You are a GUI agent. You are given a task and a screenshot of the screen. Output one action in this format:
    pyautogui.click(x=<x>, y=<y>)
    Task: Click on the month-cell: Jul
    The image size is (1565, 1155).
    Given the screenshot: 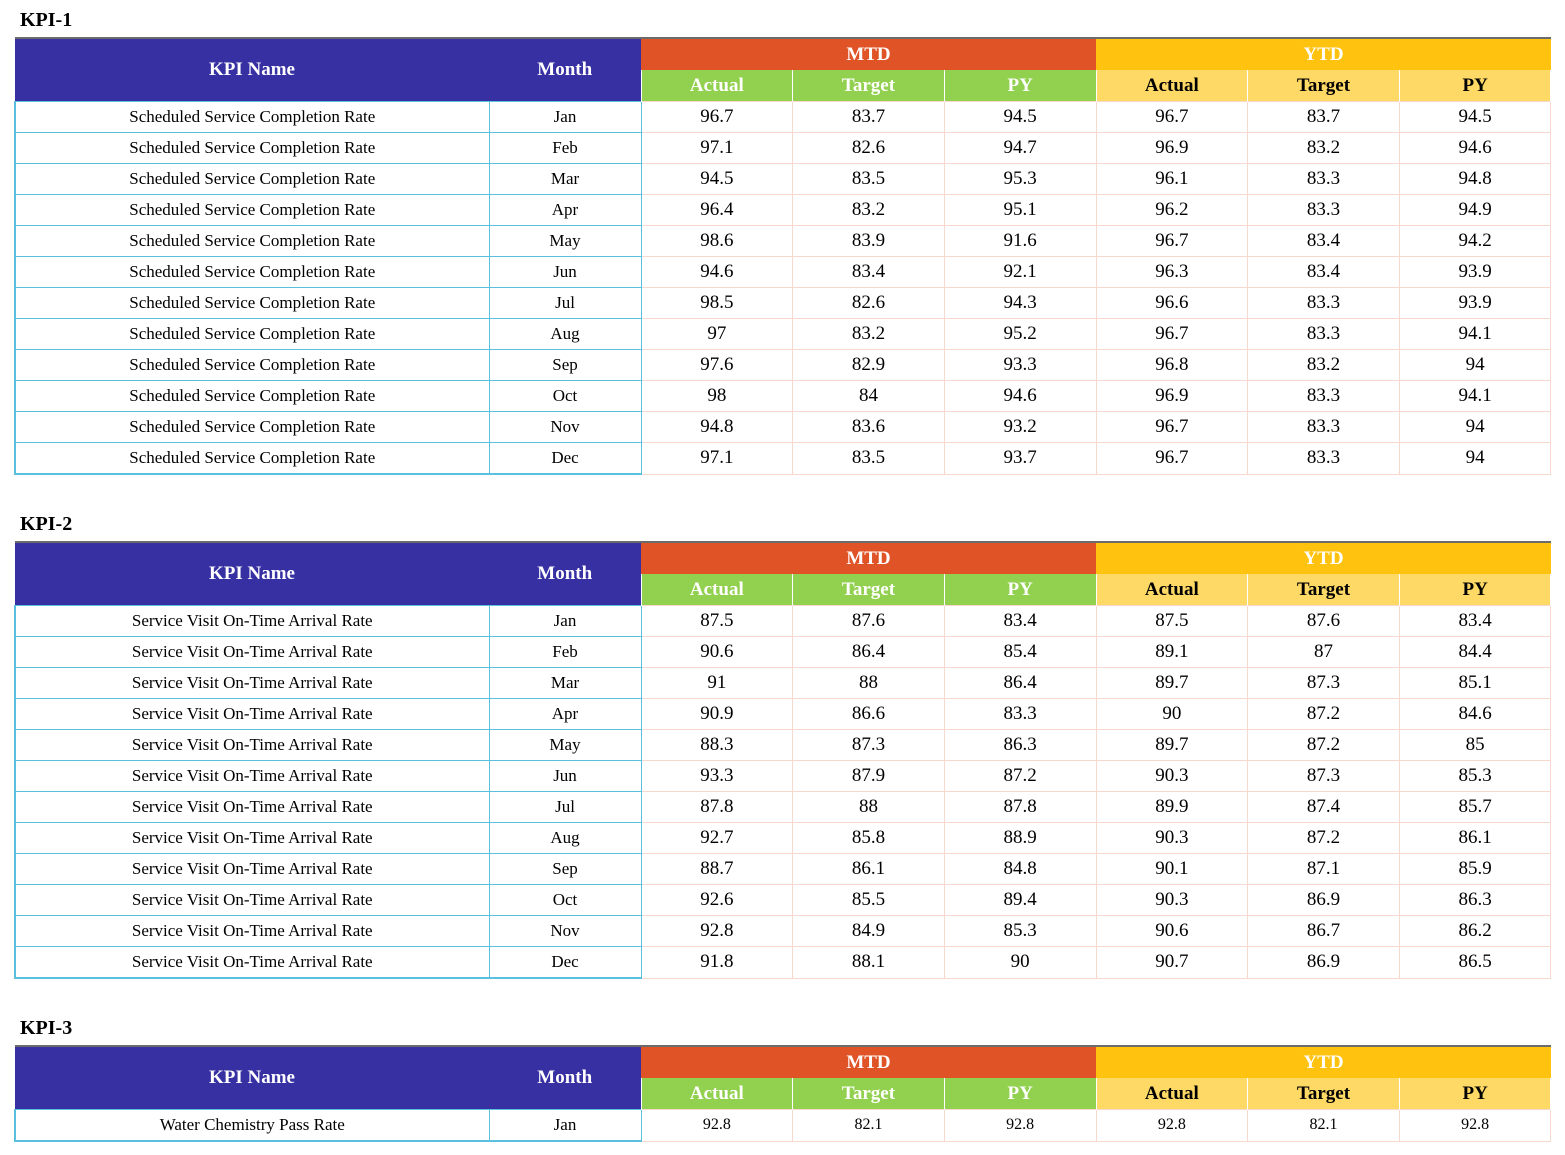 What is the action you would take?
    pyautogui.click(x=565, y=807)
    